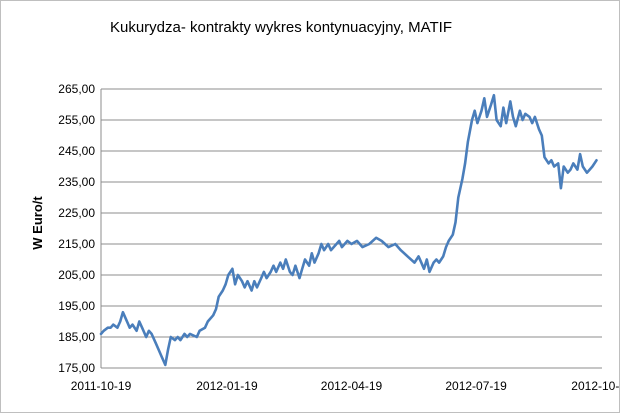  What do you see at coordinates (227, 386) in the screenshot?
I see `x-tick-label: 2012-01-19` at bounding box center [227, 386].